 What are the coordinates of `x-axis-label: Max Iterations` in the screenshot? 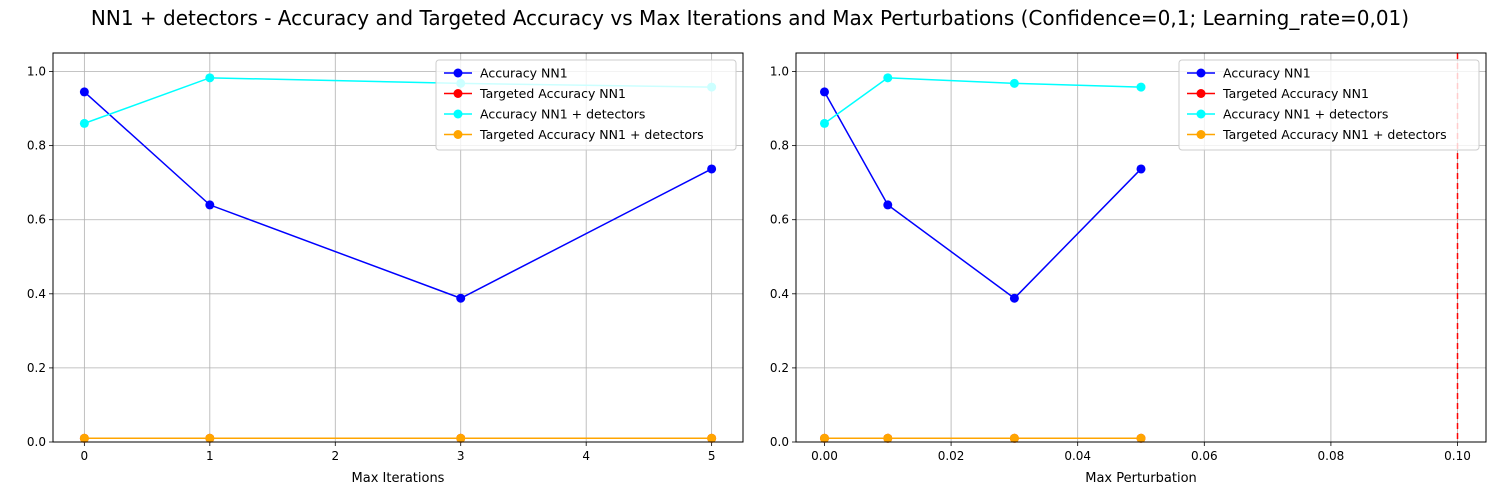 It's located at (398, 478).